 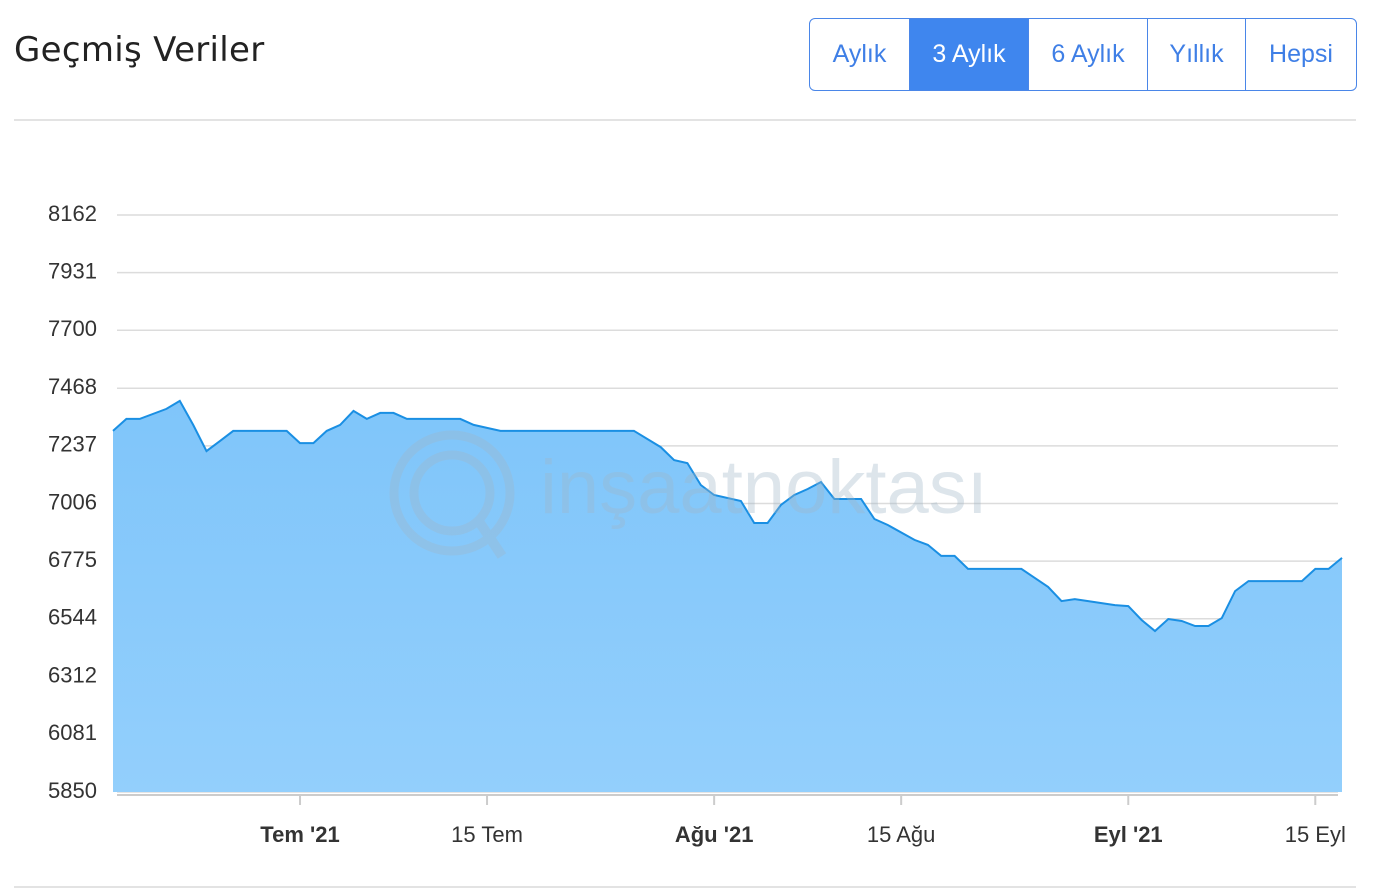 I want to click on page-title: Geçmiş Veriler, so click(x=139, y=50).